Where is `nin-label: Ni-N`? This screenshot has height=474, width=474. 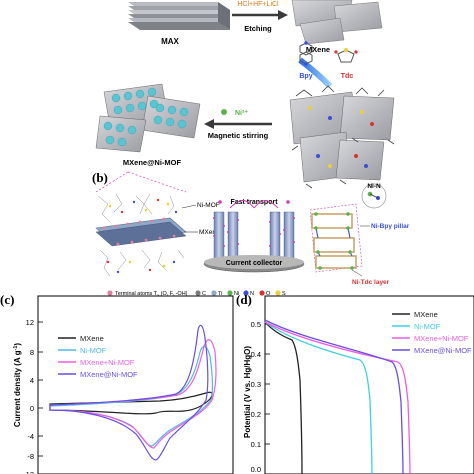
nin-label: Ni-N is located at coordinates (374, 186).